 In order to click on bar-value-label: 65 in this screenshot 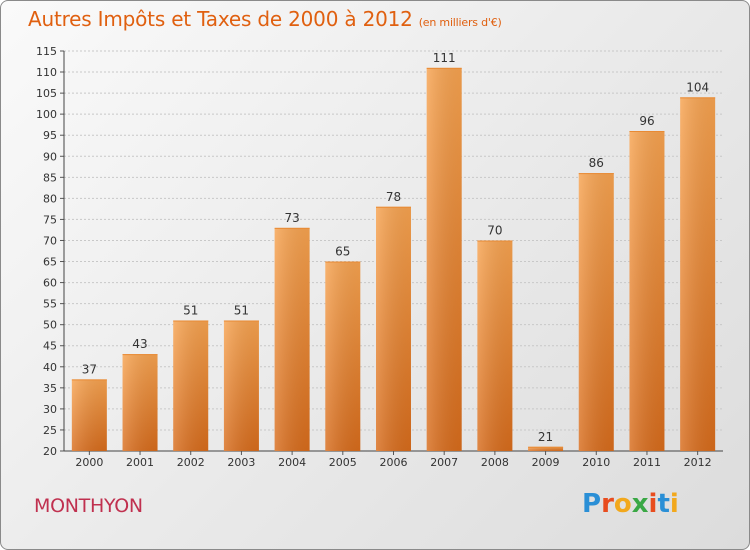, I will do `click(342, 252)`.